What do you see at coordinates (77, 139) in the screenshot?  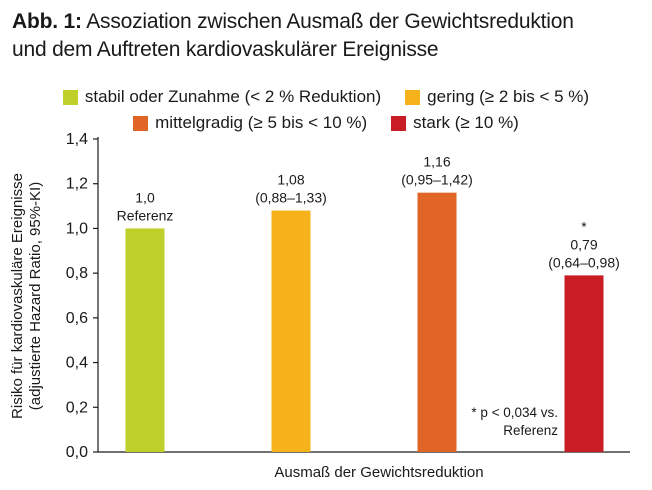 I see `y-tick-label: 1,4` at bounding box center [77, 139].